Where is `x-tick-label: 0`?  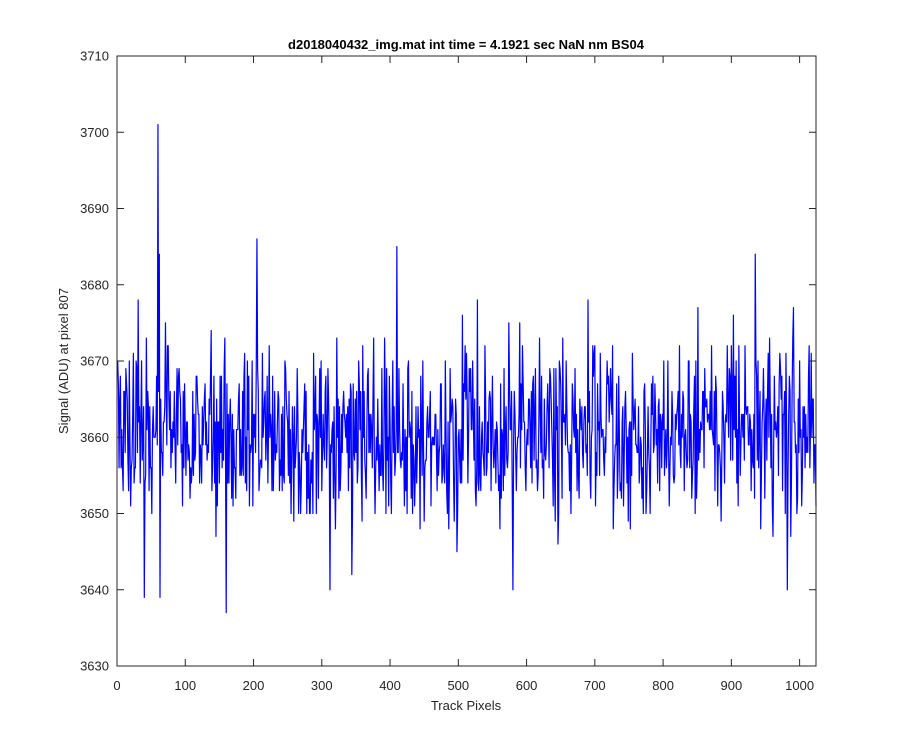
x-tick-label: 0 is located at coordinates (116, 685).